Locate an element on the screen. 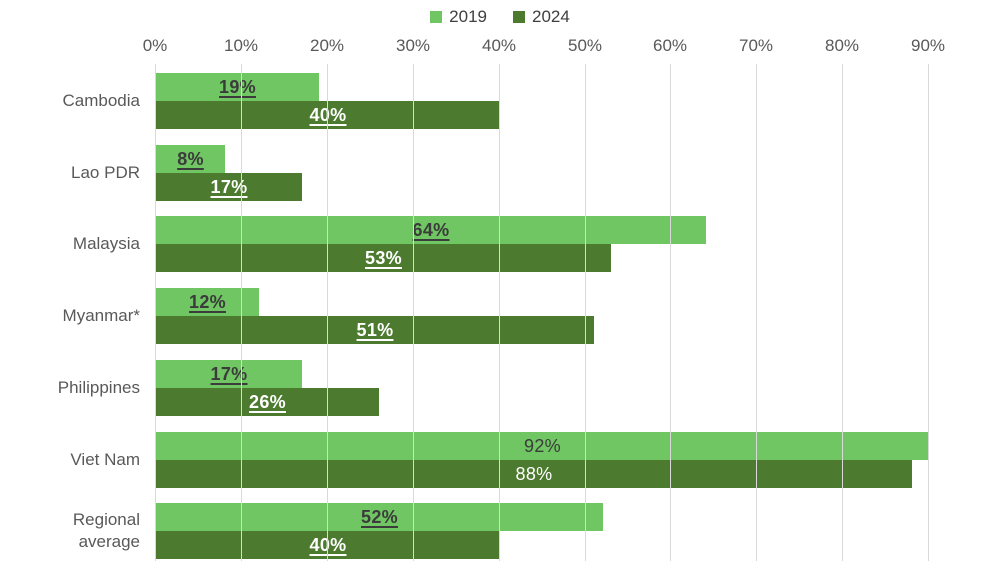 This screenshot has width=1000, height=586. x-axis-tick: 90% is located at coordinates (928, 45).